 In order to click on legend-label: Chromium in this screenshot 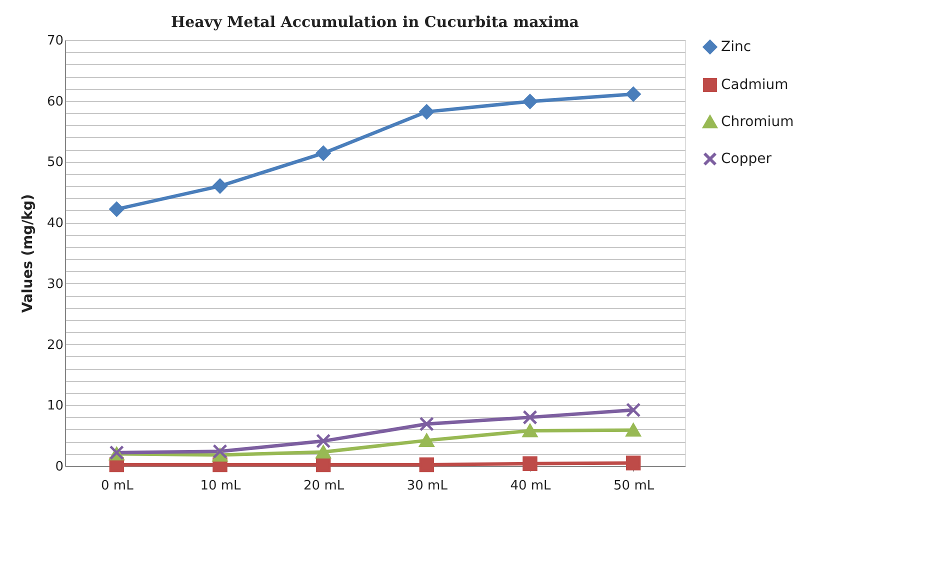, I will do `click(757, 122)`.